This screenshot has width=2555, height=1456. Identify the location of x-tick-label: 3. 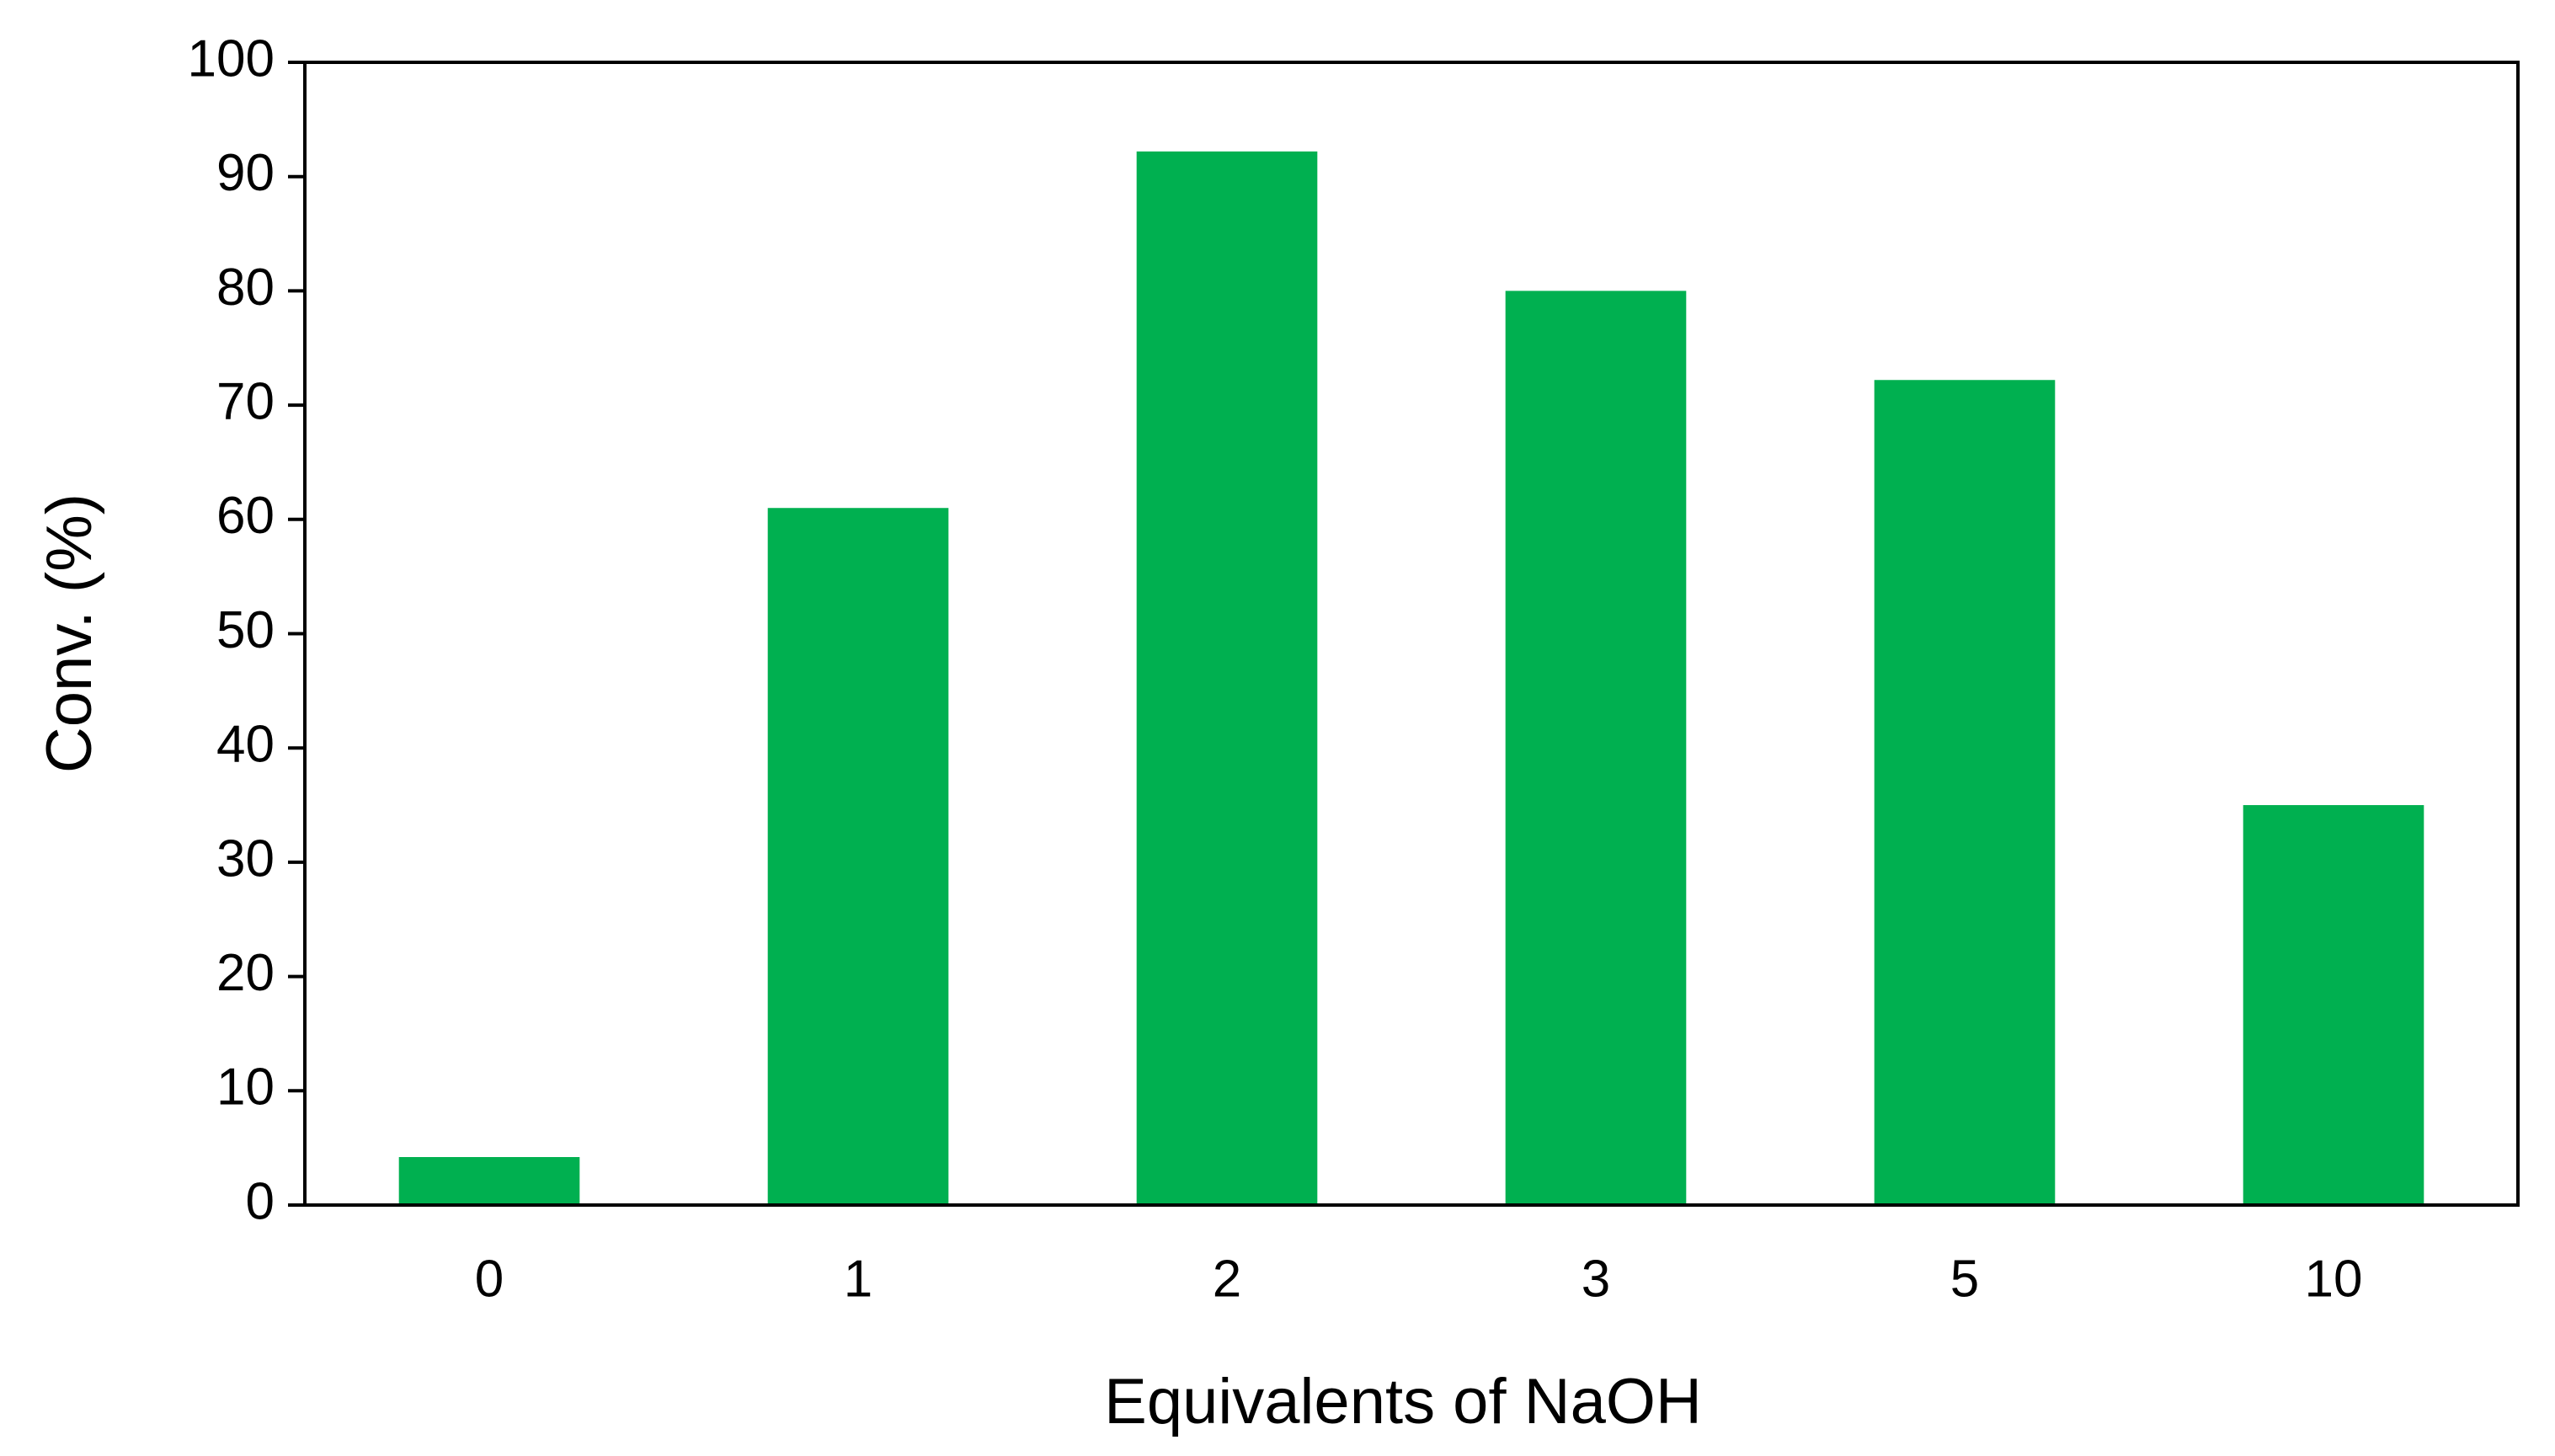
(1596, 1279).